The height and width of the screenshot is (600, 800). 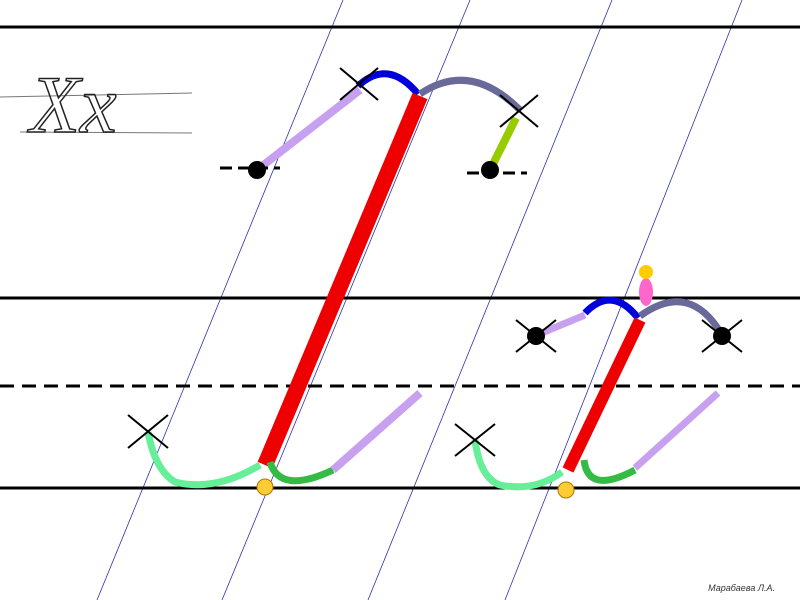 I want to click on stroke-lime, so click(x=503, y=144).